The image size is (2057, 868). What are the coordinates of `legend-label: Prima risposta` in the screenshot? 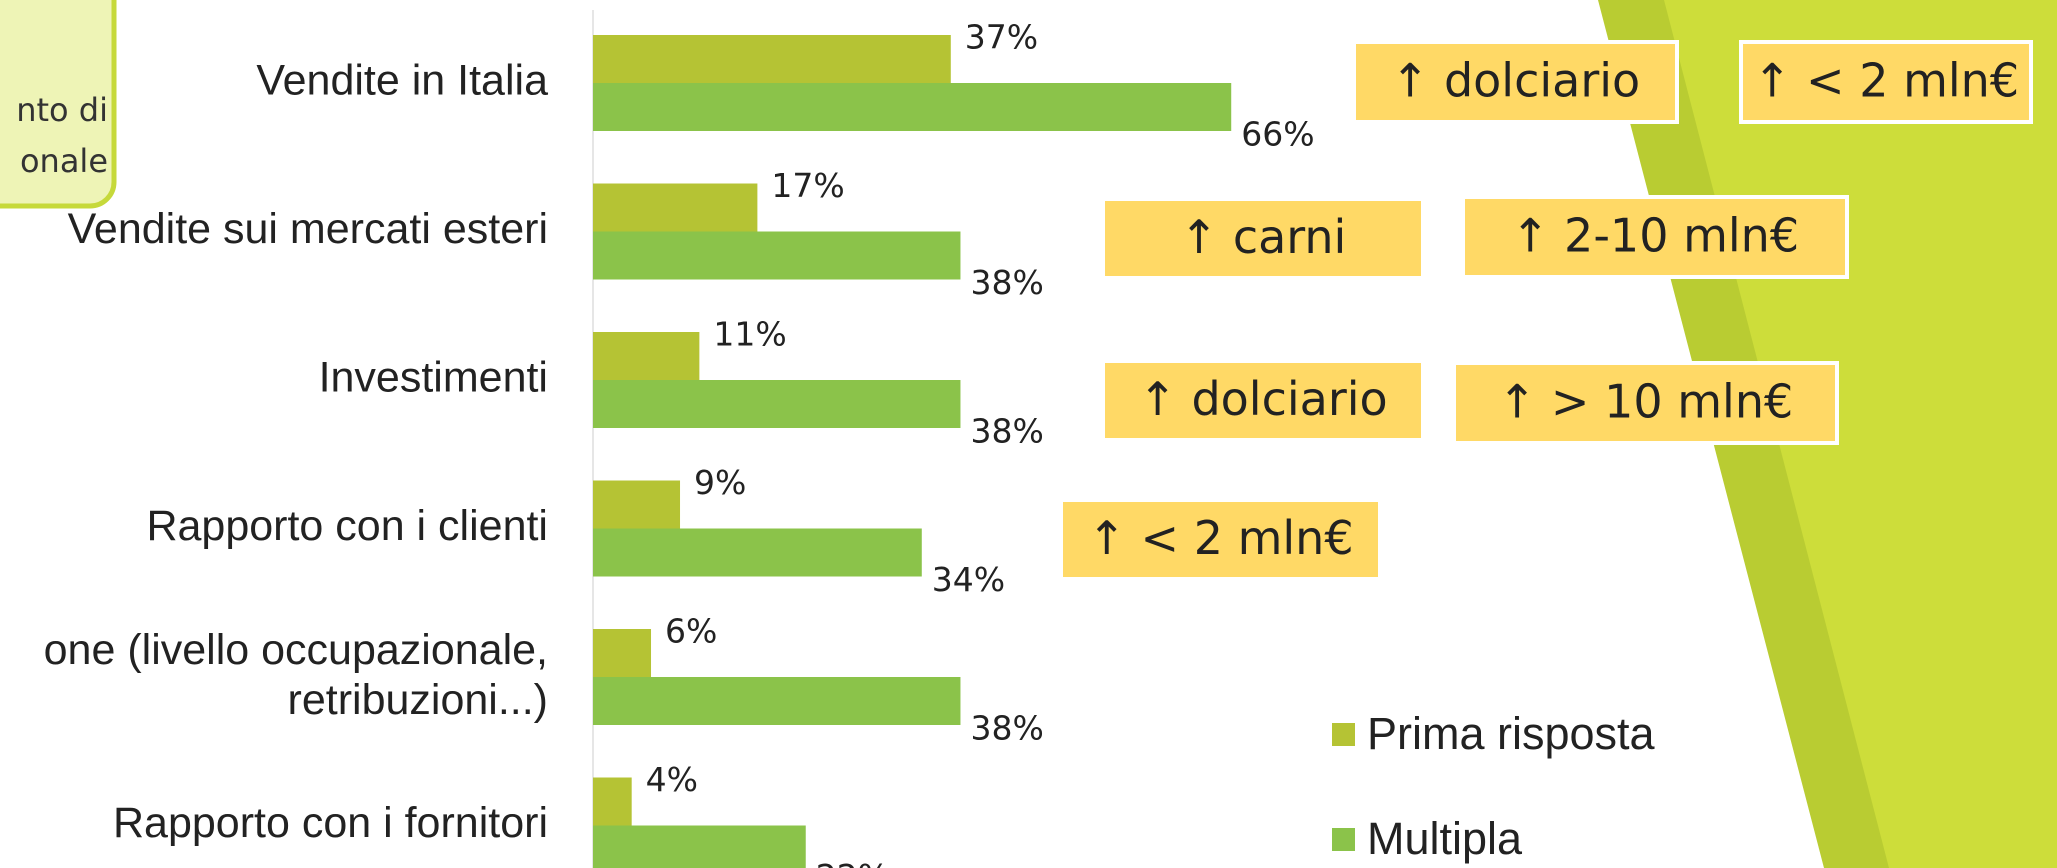 It's located at (1511, 733).